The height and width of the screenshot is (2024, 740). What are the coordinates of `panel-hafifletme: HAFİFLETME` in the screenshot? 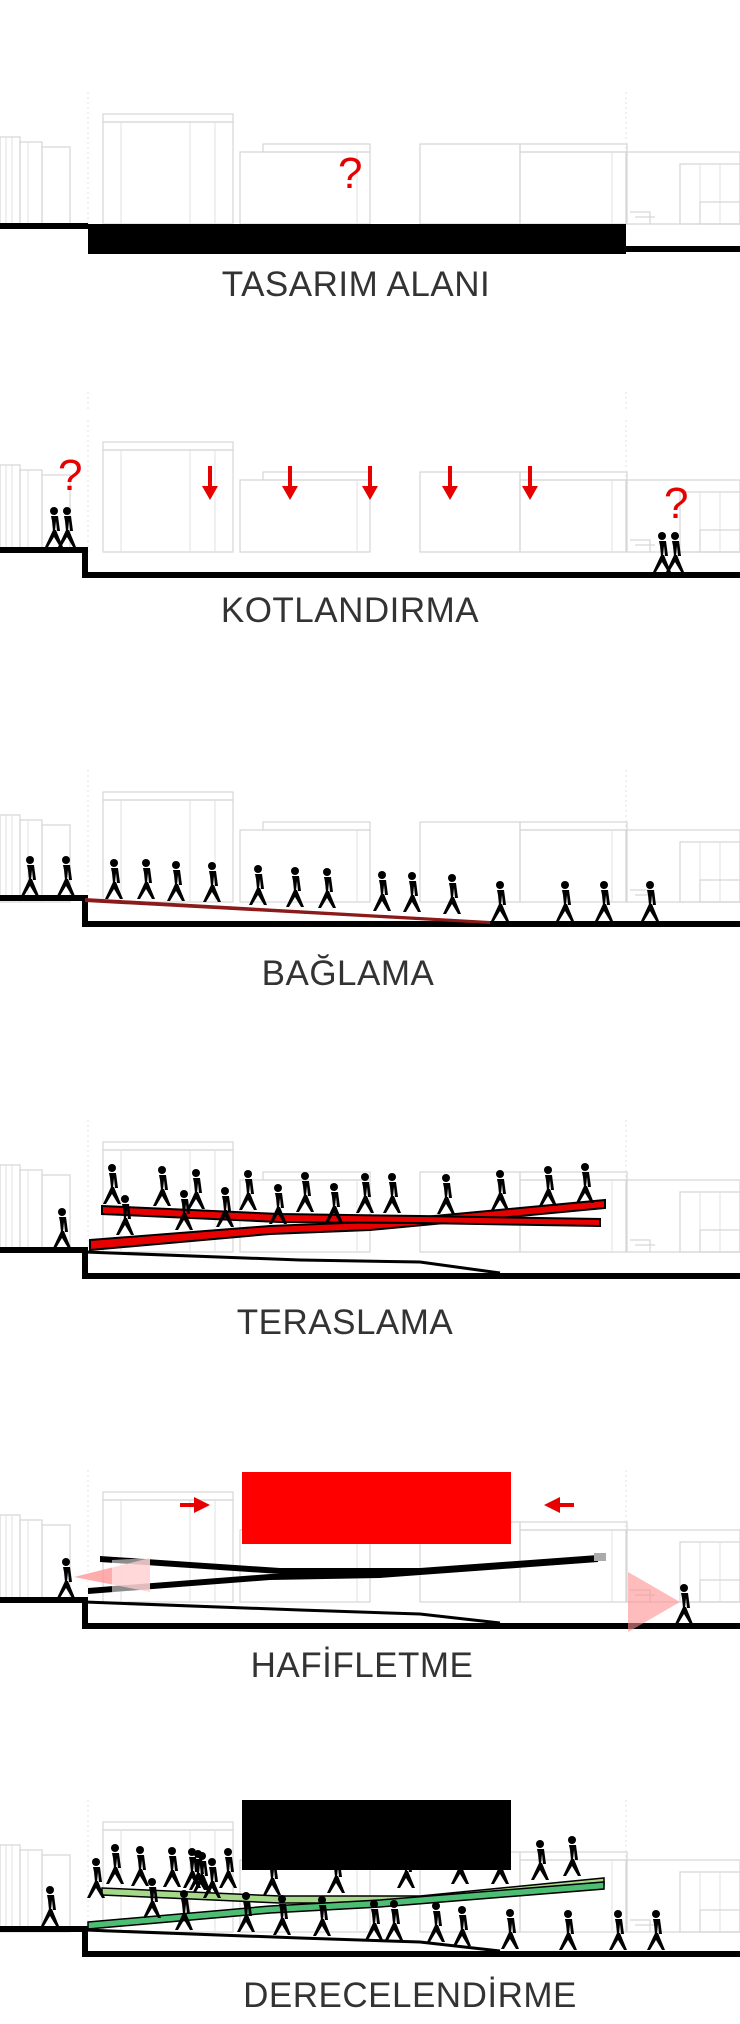 It's located at (370, 1577).